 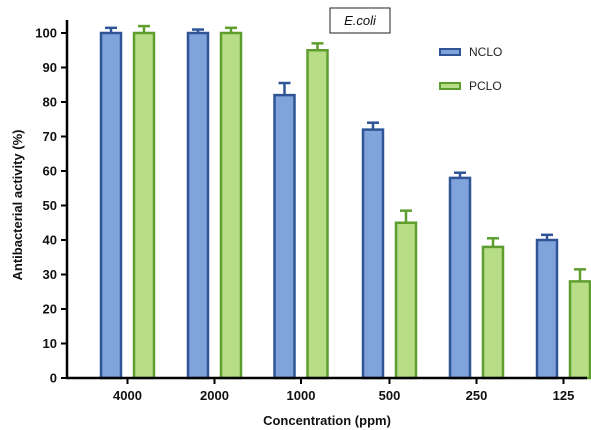 I want to click on x-axis: 4000 2000 1000 500 250 125, so click(x=326, y=389).